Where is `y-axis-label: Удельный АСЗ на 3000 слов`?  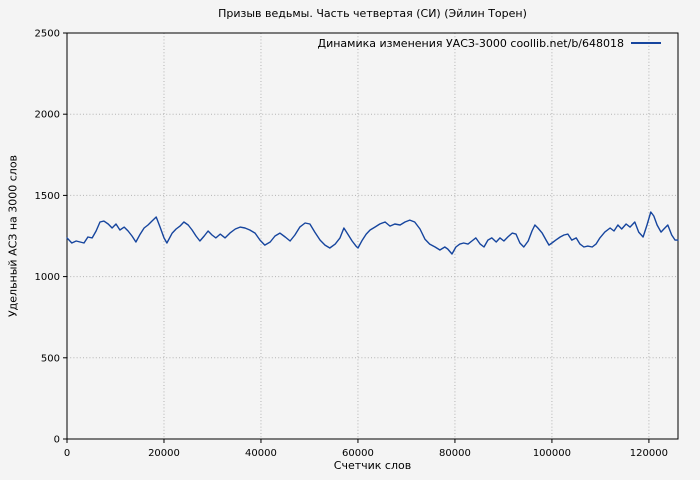
y-axis-label: Удельный АСЗ на 3000 слов is located at coordinates (13, 236).